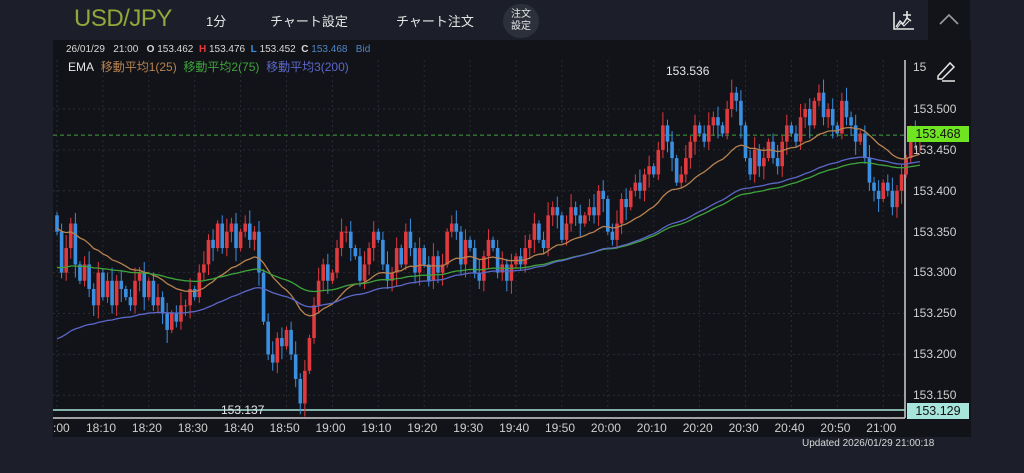 This screenshot has height=473, width=1024. Describe the element at coordinates (284, 428) in the screenshot. I see `time-tick: 18:50` at that location.